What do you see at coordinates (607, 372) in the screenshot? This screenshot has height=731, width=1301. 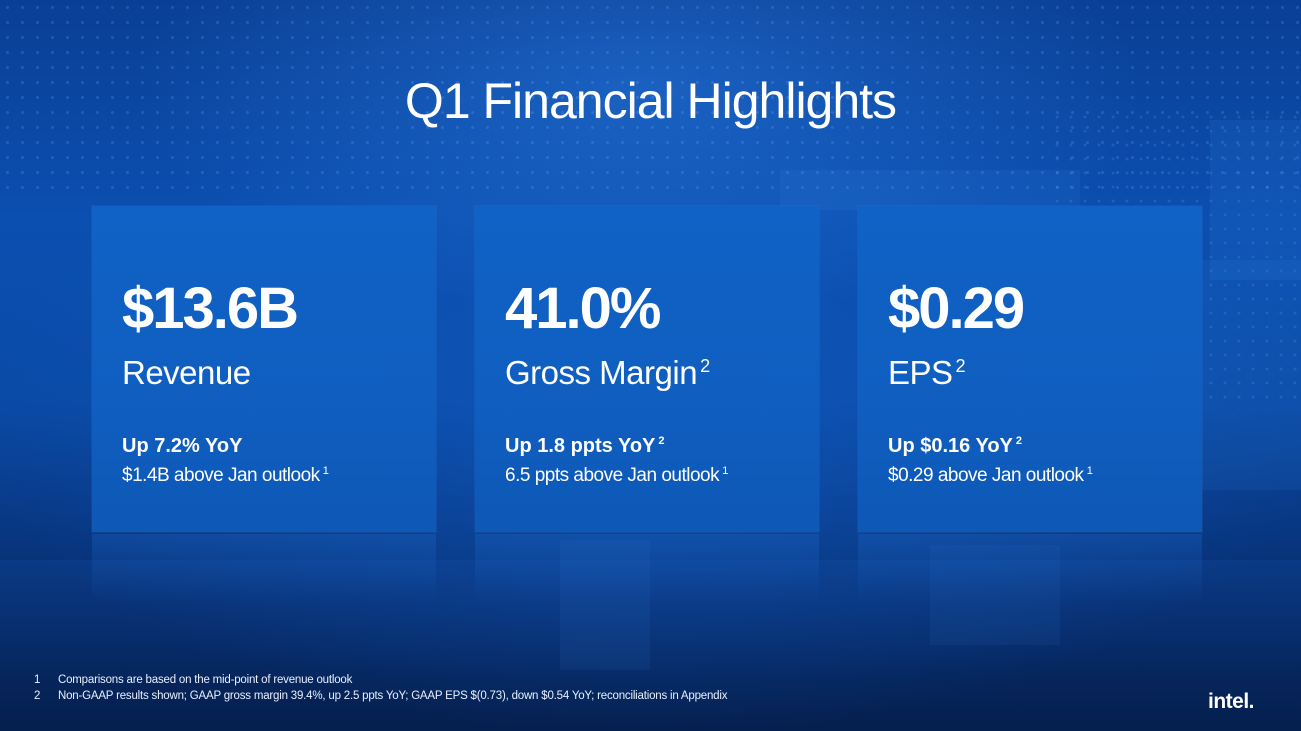 I see `gross-margin-label: Gross Margin 2` at bounding box center [607, 372].